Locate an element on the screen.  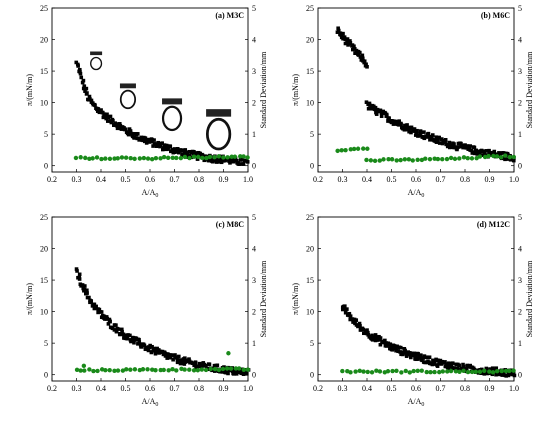
series-standard_deviation_lower is located at coordinates (440, 158).